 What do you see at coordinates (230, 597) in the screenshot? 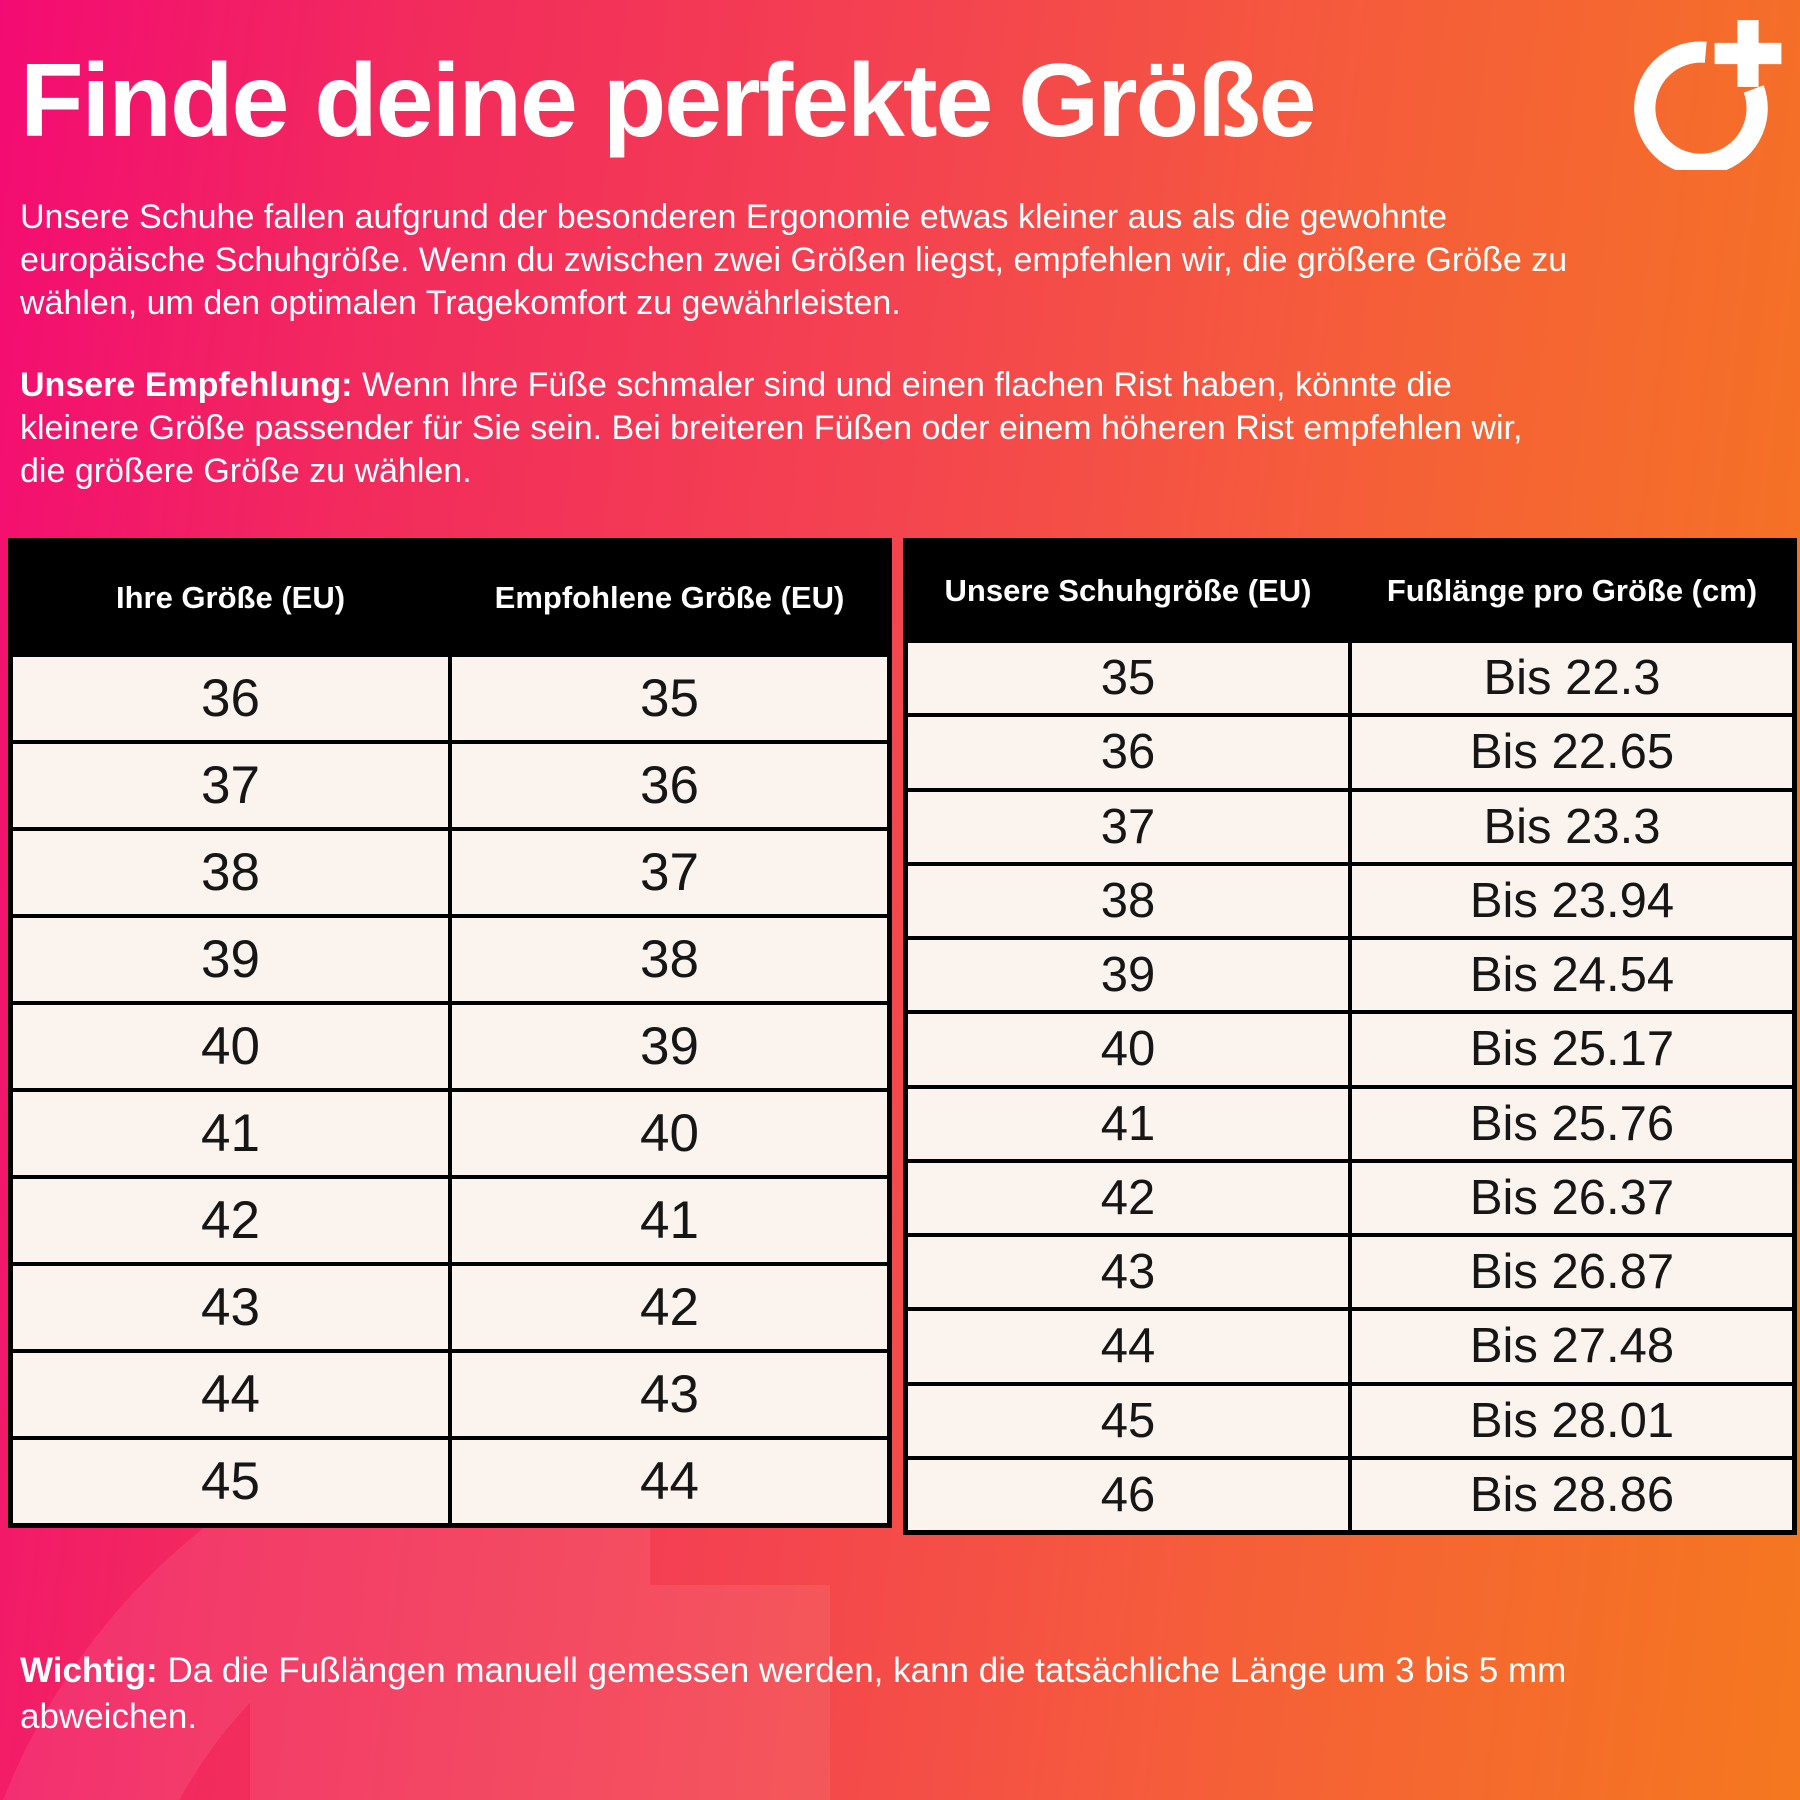
I see `column-header: Ihre Größe (EU)` at bounding box center [230, 597].